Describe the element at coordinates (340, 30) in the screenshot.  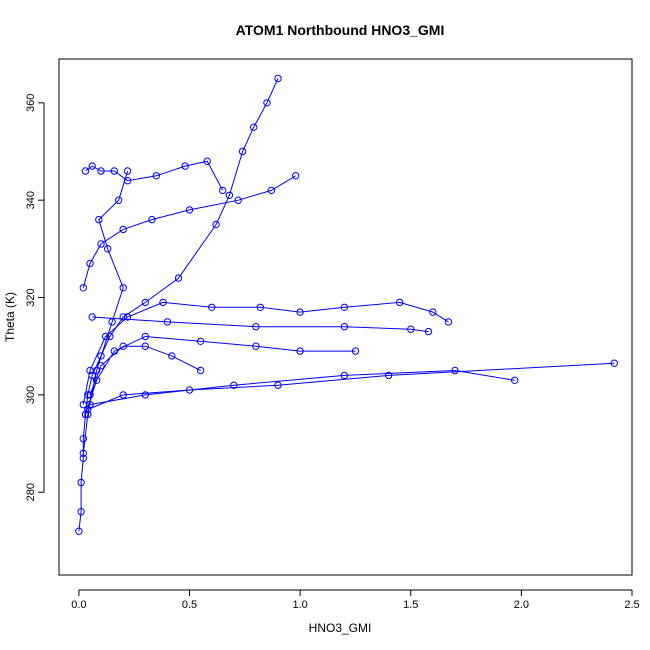
I see `chart-title: ATOM1 Northbound HNO3_GMI` at that location.